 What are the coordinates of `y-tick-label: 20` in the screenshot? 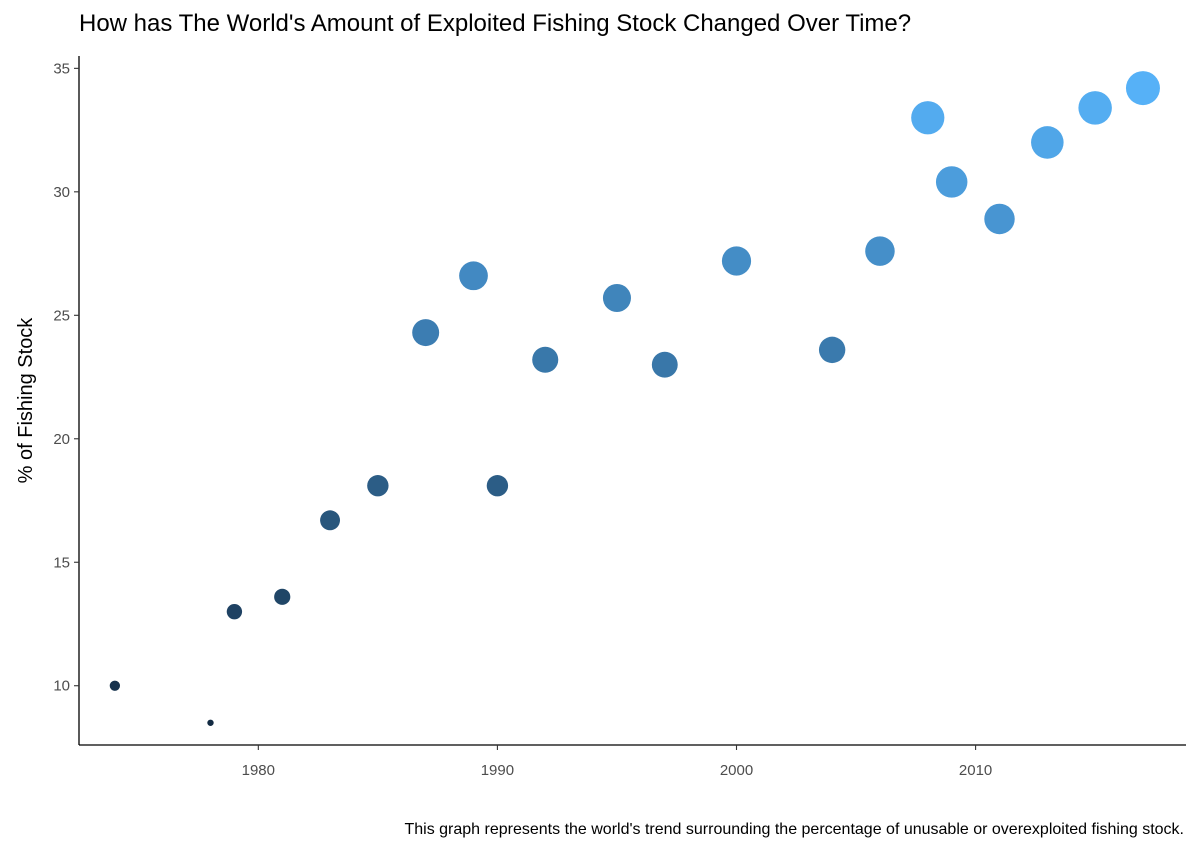 It's located at (61, 439).